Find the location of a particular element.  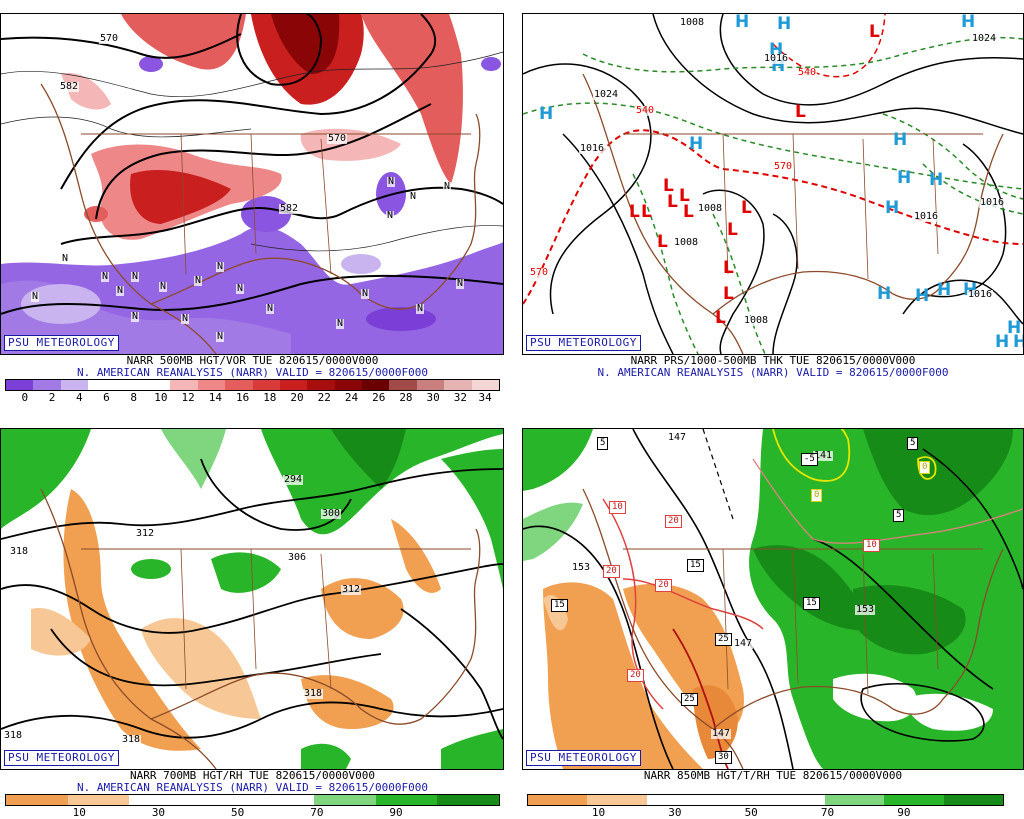

scale-tick: 32 is located at coordinates (460, 397).